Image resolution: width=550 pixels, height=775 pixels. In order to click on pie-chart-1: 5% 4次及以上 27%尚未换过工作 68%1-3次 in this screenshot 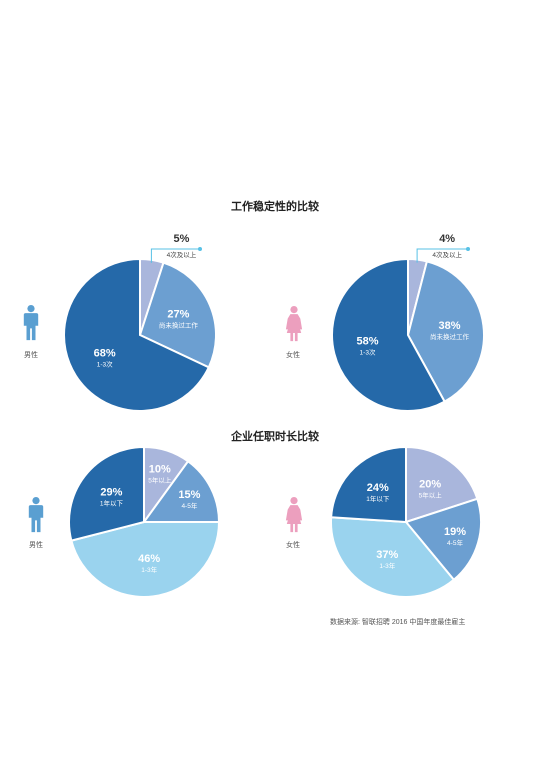, I will do `click(140, 322)`.